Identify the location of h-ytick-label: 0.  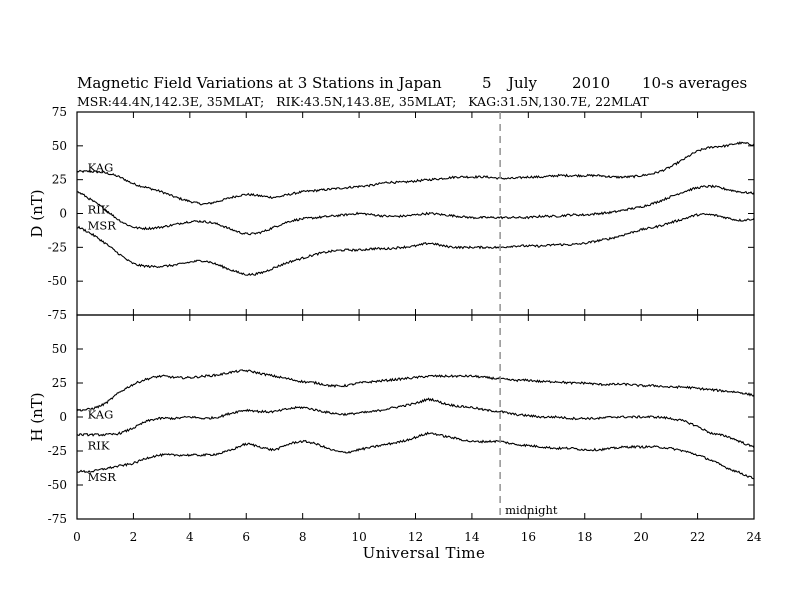
(63, 417).